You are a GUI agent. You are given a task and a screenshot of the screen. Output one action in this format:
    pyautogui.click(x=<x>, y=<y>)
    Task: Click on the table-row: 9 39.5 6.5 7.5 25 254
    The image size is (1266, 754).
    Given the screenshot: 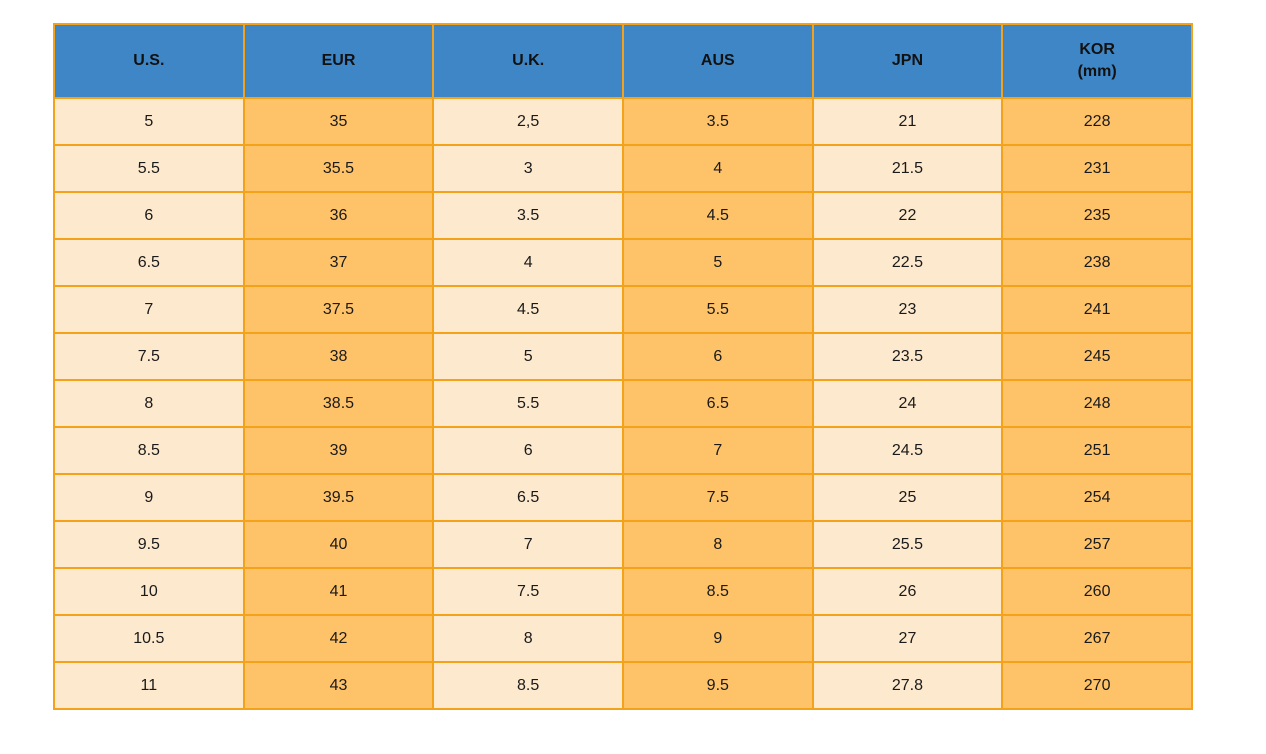 What is the action you would take?
    pyautogui.click(x=623, y=497)
    